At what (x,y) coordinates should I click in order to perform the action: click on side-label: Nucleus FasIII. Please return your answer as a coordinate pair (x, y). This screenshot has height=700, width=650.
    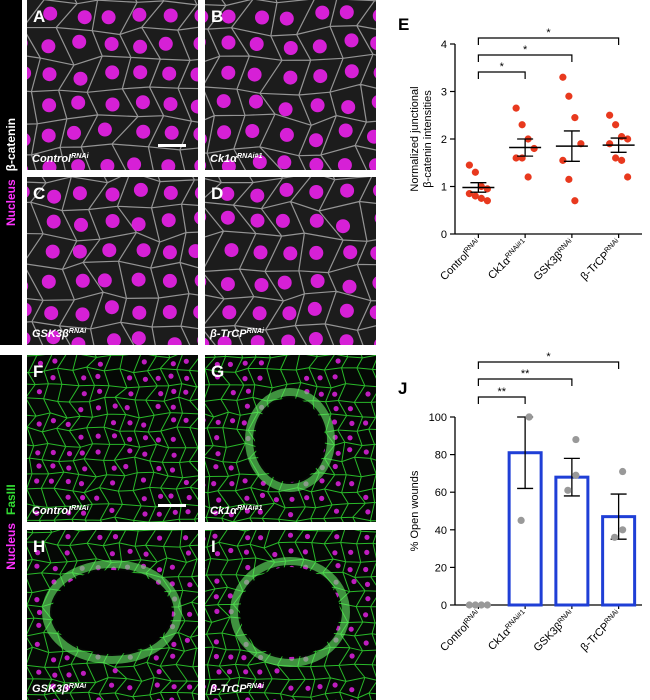
    Looking at the image, I should click on (11, 526).